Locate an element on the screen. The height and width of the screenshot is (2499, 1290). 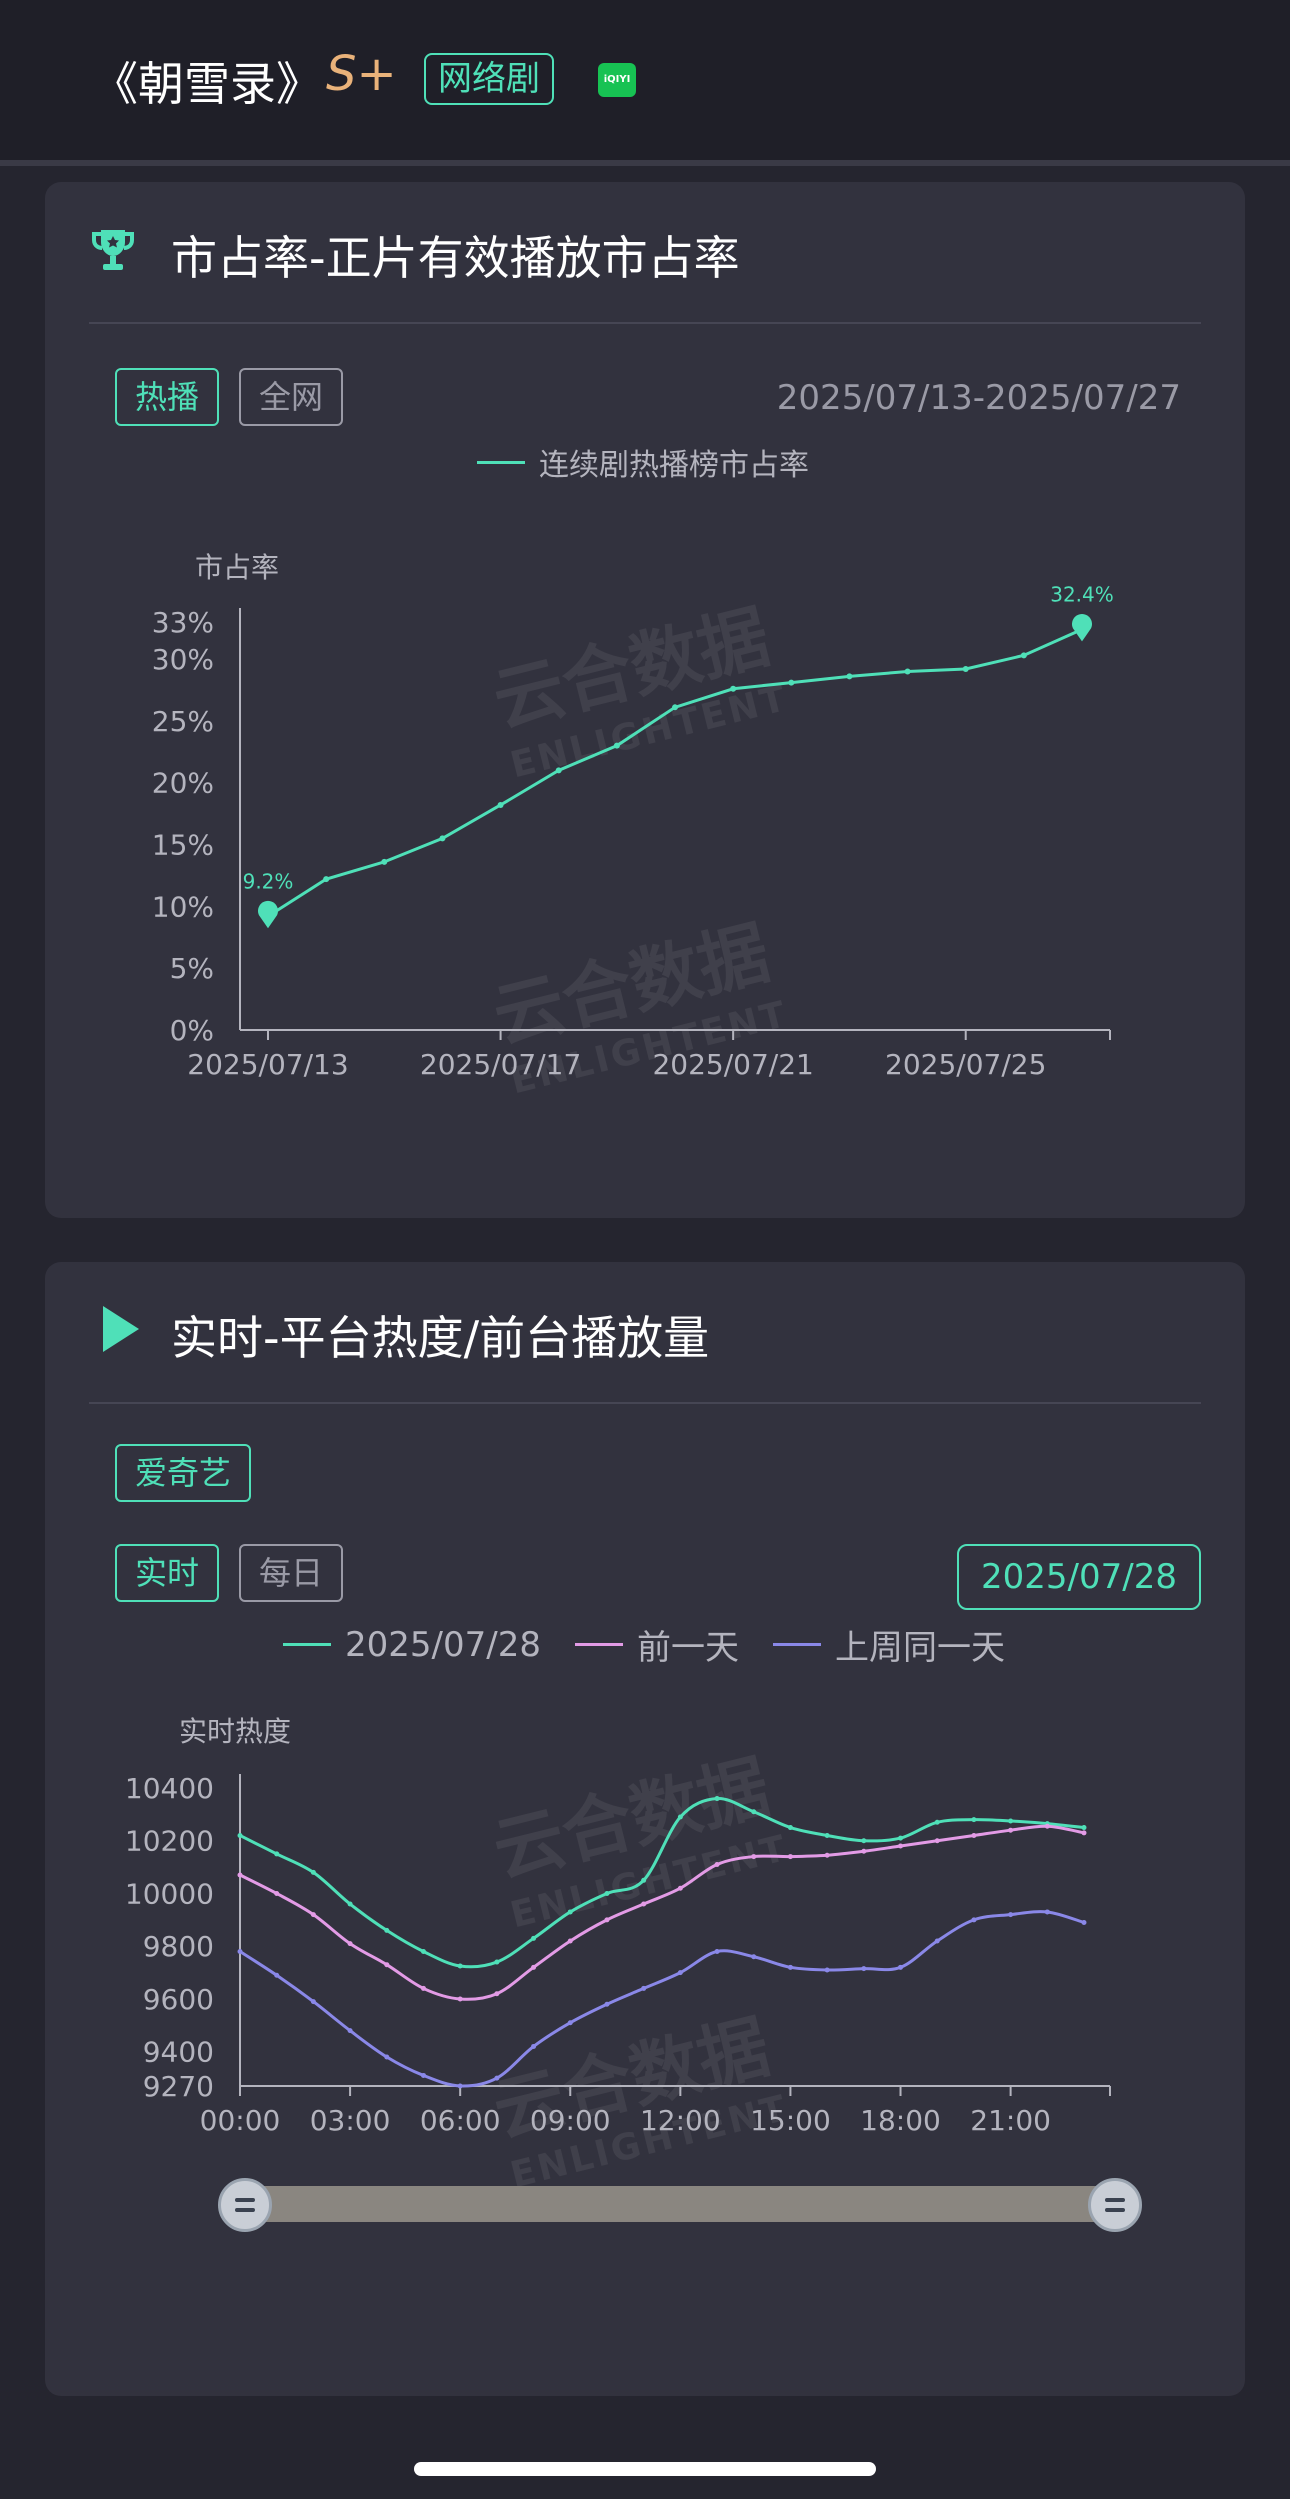
legend-label: 上周同一天 is located at coordinates (919, 1648).